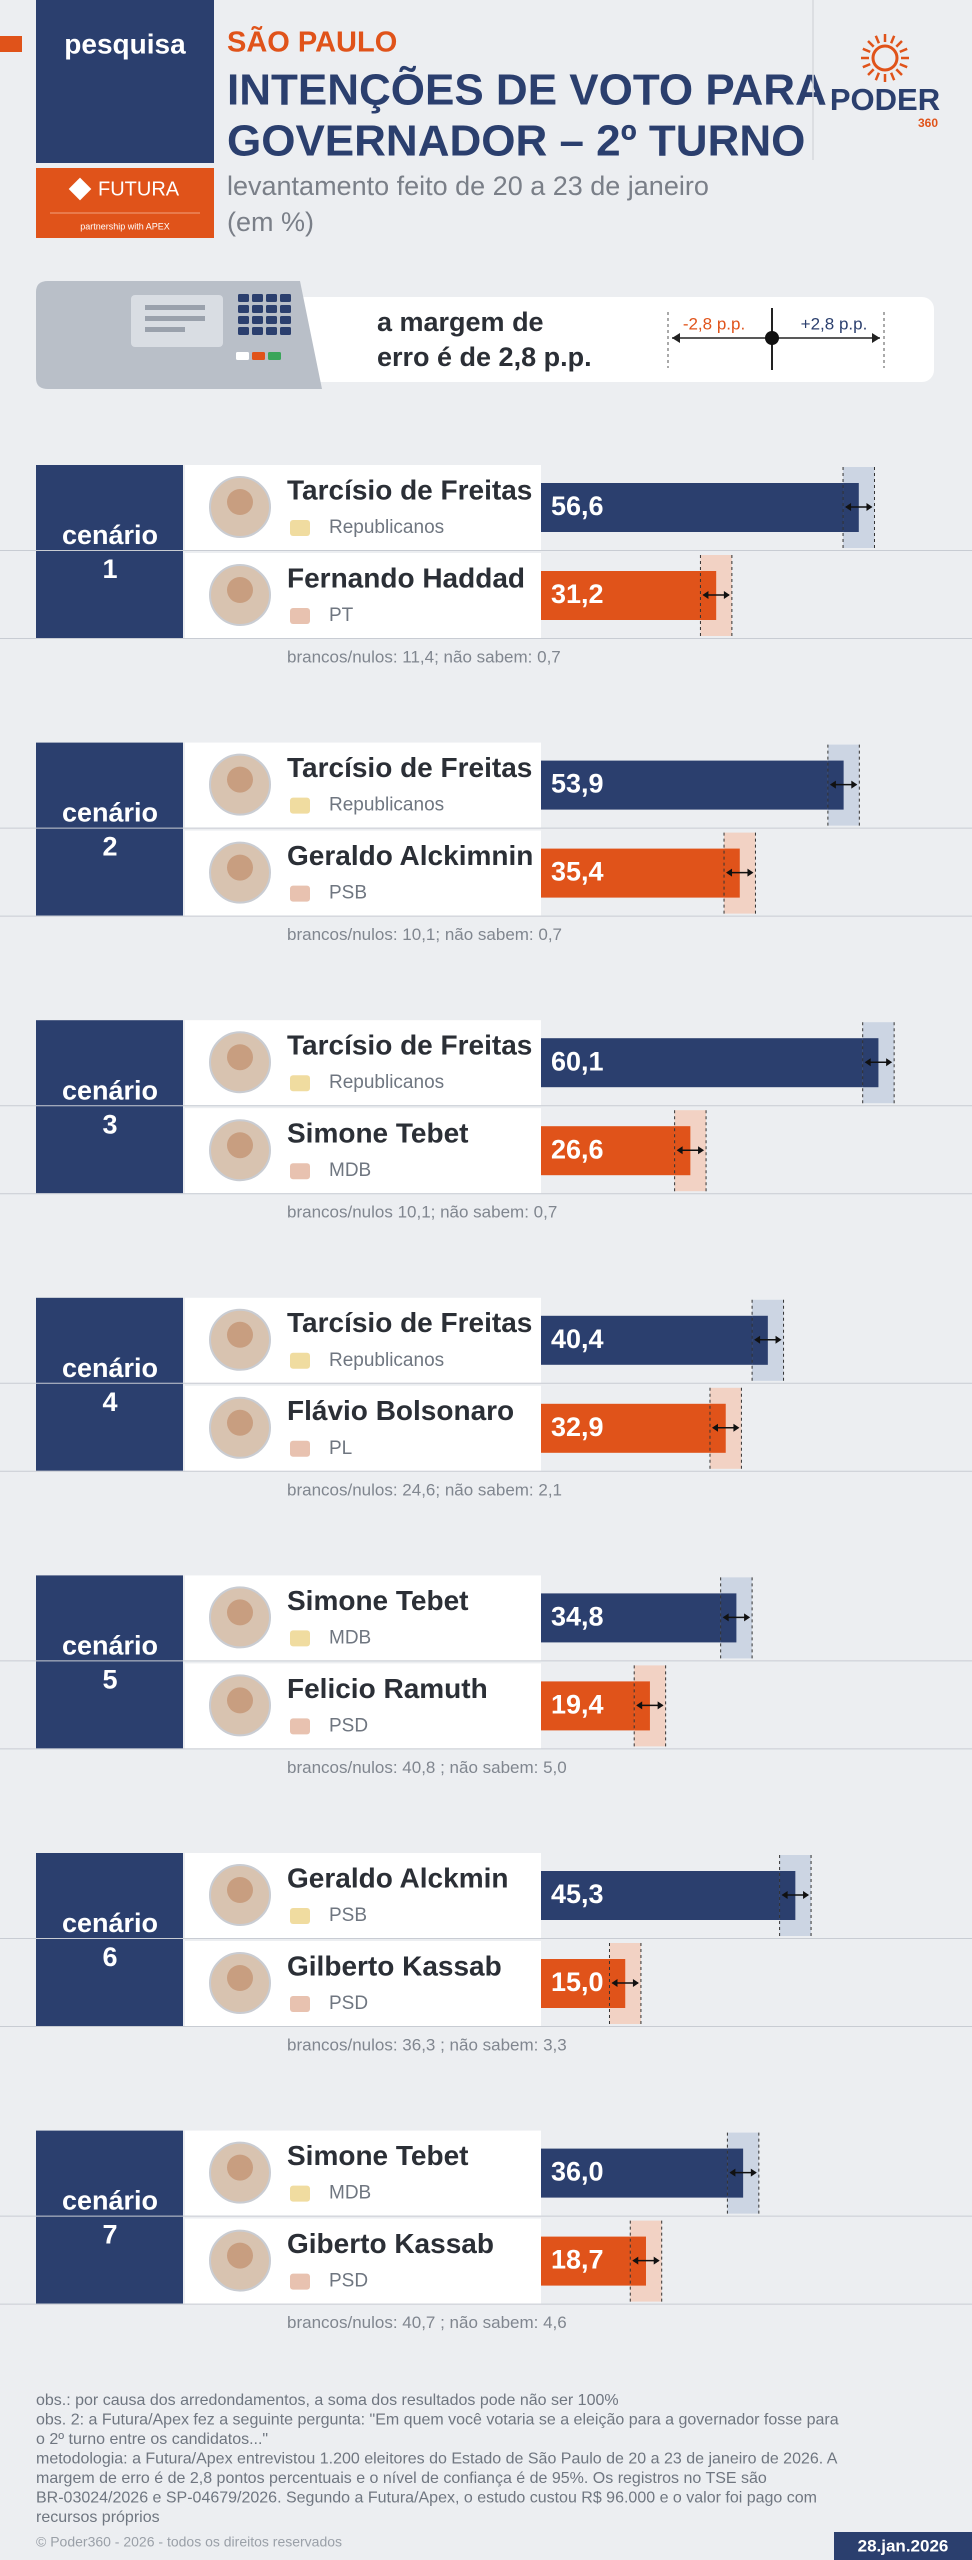 Image resolution: width=972 pixels, height=2560 pixels. What do you see at coordinates (424, 934) in the screenshot?
I see `scenario-note: brancos/nulos: 10,1; não sabem: 0,7` at bounding box center [424, 934].